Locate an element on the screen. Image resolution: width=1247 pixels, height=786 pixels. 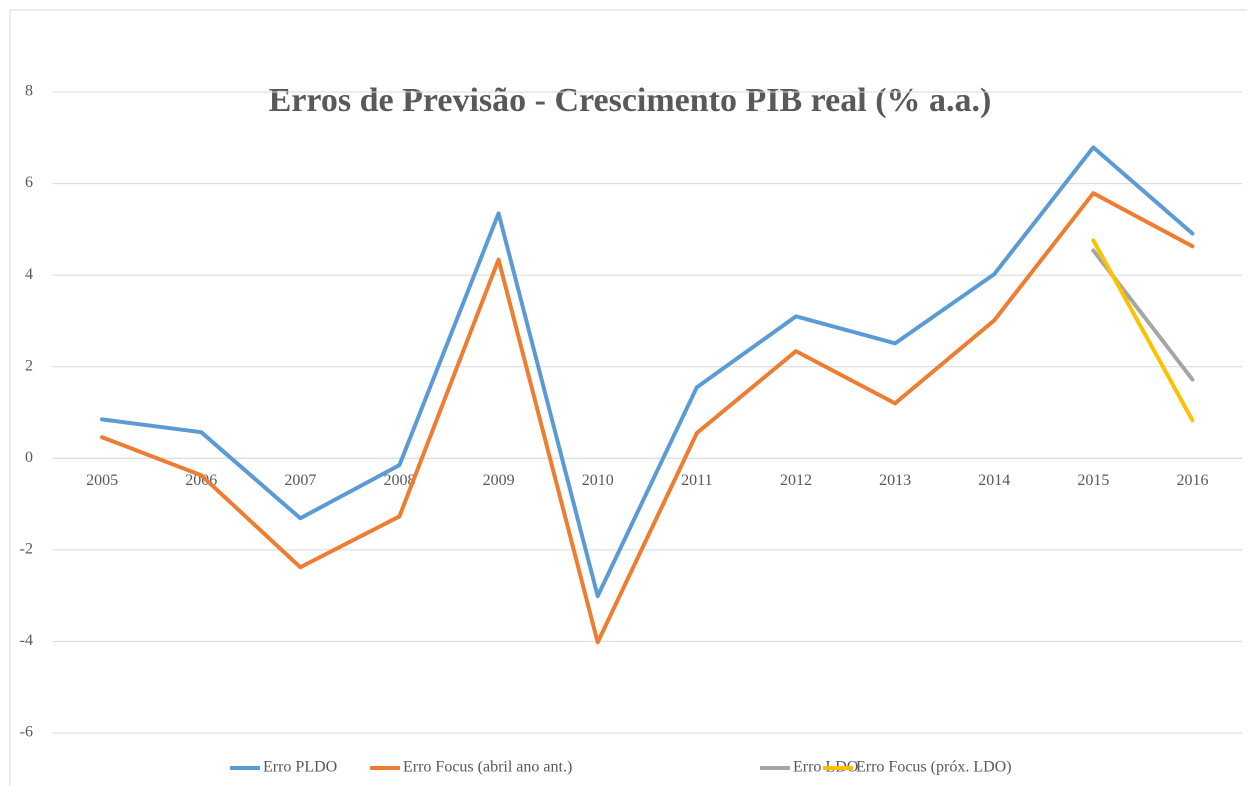
x-tick-label: 2012 is located at coordinates (796, 480).